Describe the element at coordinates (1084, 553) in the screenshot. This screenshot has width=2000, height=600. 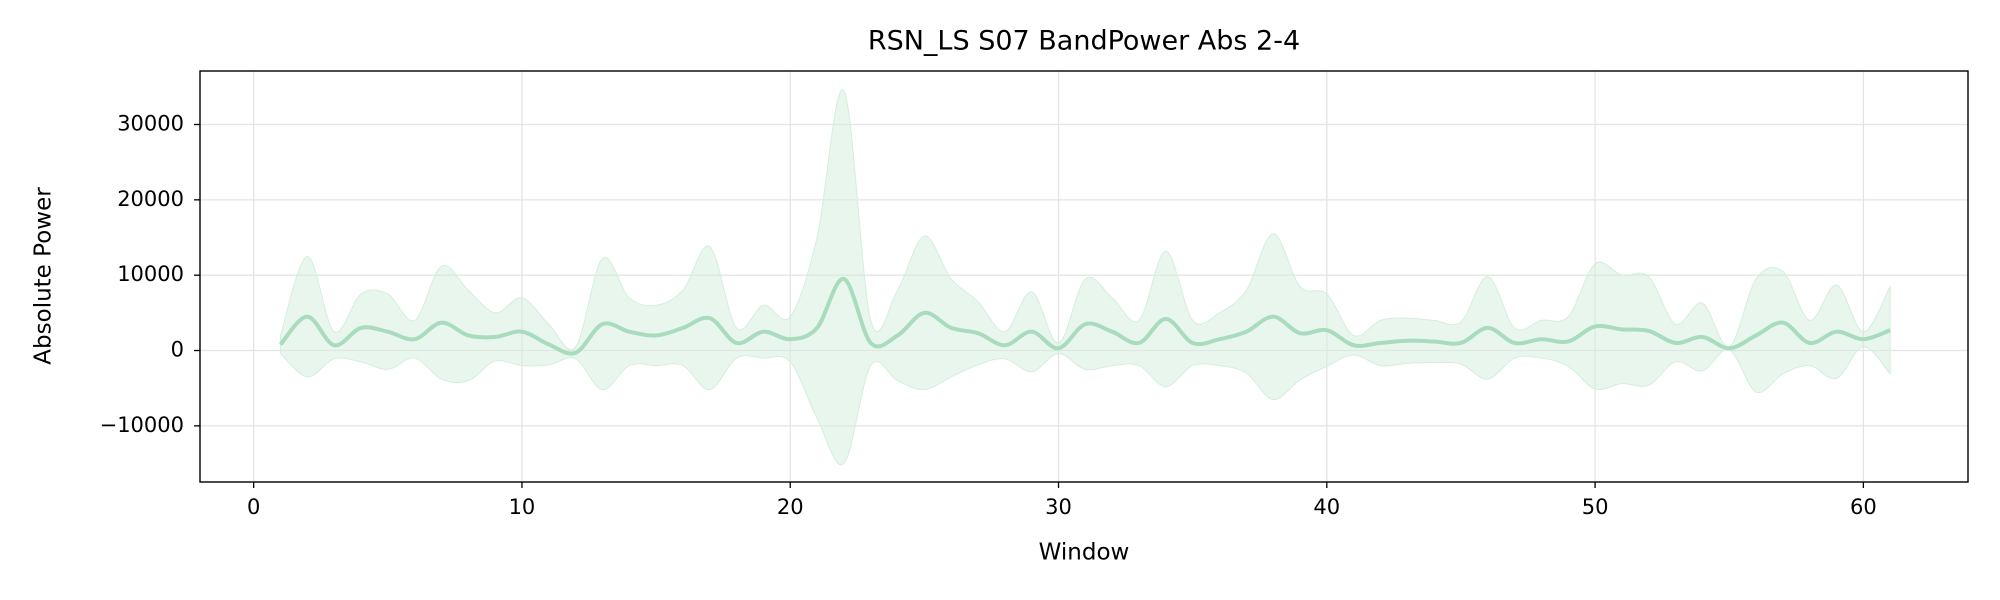
I see `x-axis-label: Window` at that location.